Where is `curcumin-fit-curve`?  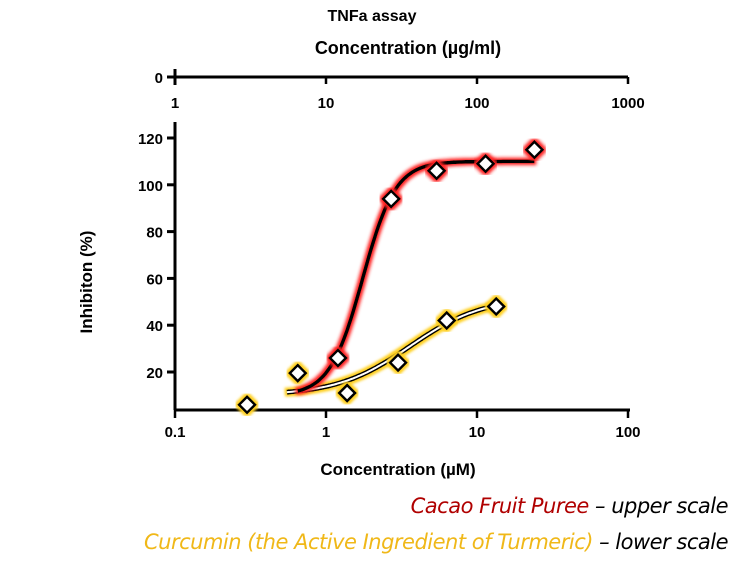 curcumin-fit-curve is located at coordinates (391, 349).